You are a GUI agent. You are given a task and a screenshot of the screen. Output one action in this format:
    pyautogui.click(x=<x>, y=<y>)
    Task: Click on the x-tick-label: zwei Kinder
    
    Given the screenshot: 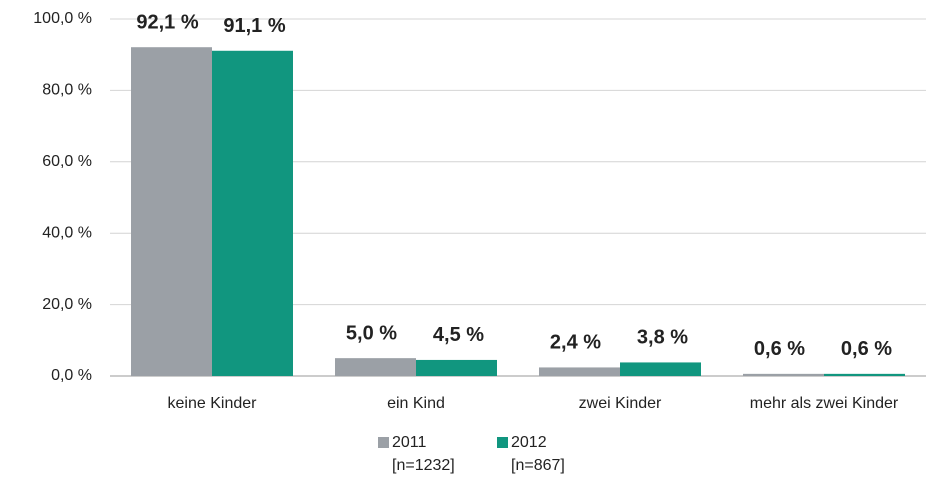 What is the action you would take?
    pyautogui.click(x=620, y=403)
    